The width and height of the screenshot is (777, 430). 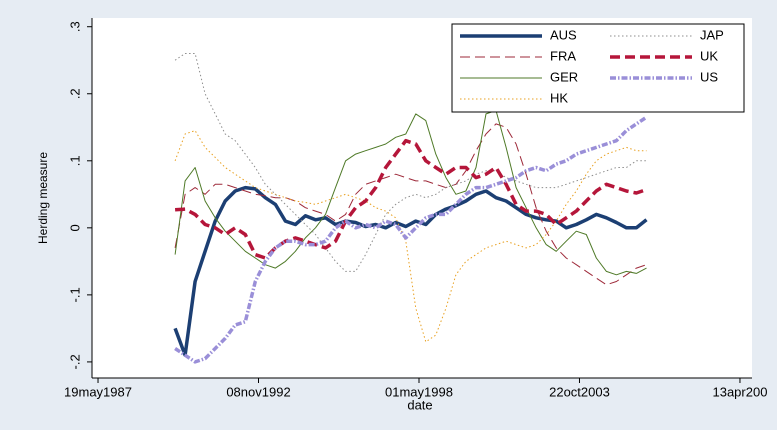 What do you see at coordinates (258, 391) in the screenshot?
I see `x-tick-label: 08nov1992` at bounding box center [258, 391].